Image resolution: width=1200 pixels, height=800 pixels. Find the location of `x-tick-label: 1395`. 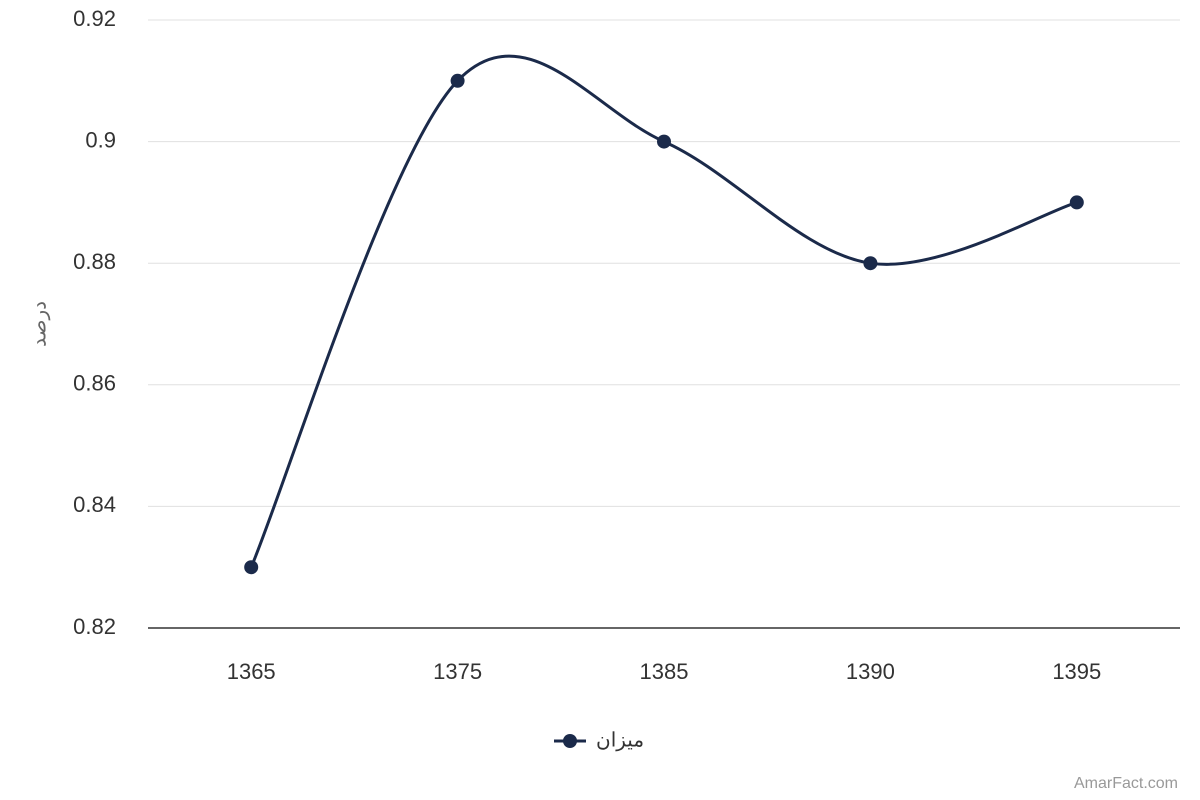

x-tick-label: 1395 is located at coordinates (1076, 671).